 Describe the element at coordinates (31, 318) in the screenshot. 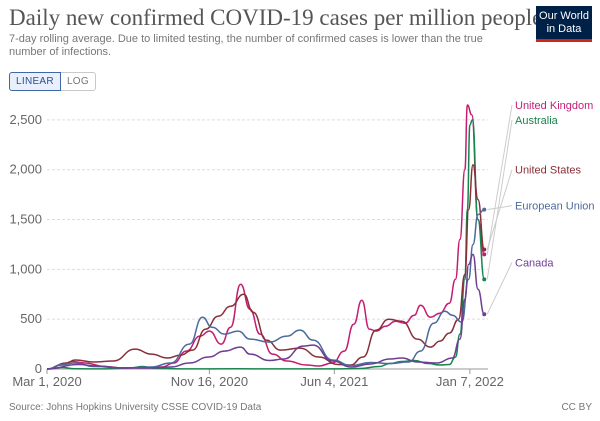

I see `y-tick-label: 500` at that location.